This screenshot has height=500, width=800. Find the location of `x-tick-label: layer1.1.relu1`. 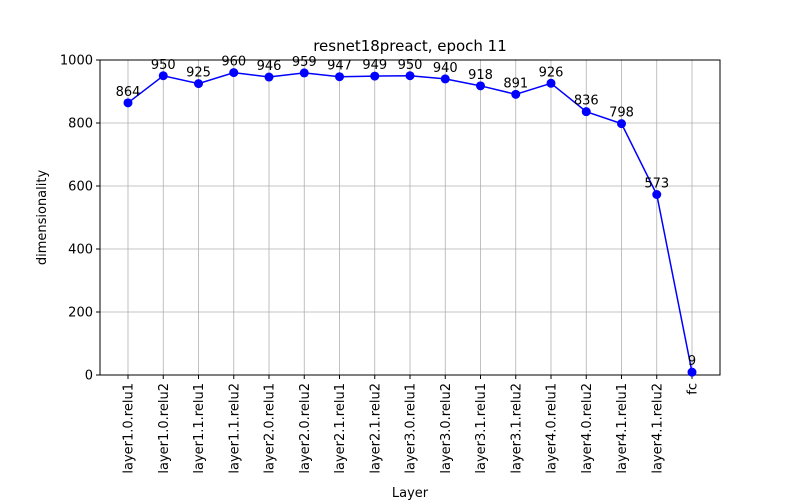

x-tick-label: layer1.1.relu1 is located at coordinates (199, 428).